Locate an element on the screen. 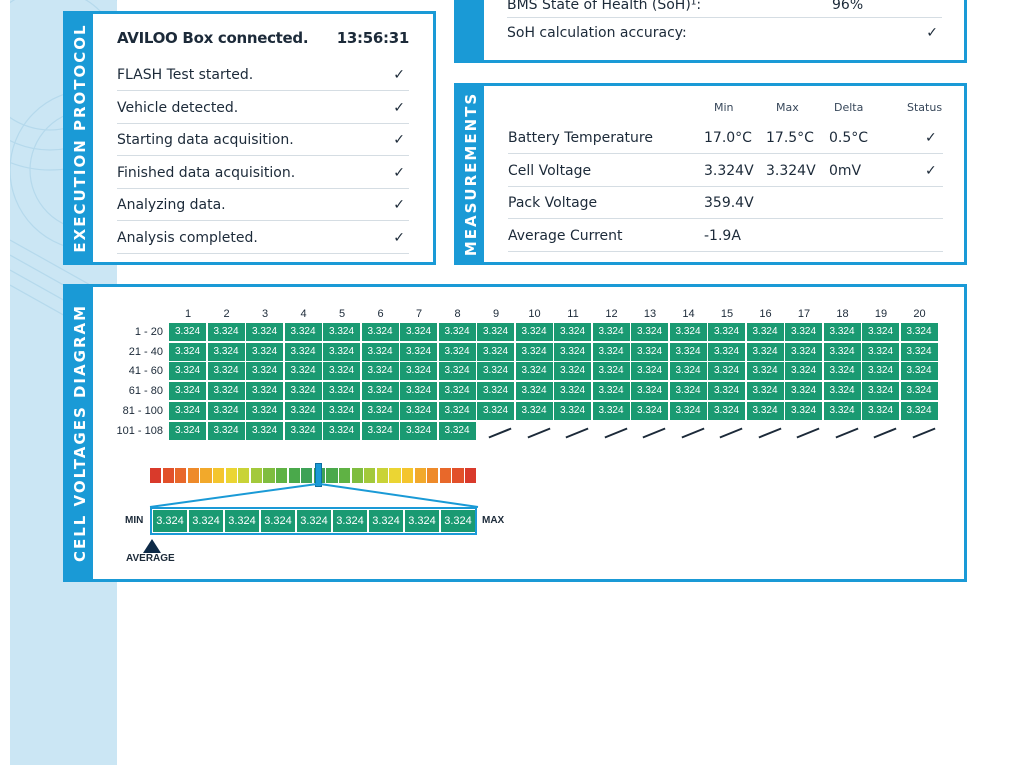  measurement-label: Average Current is located at coordinates (565, 235).